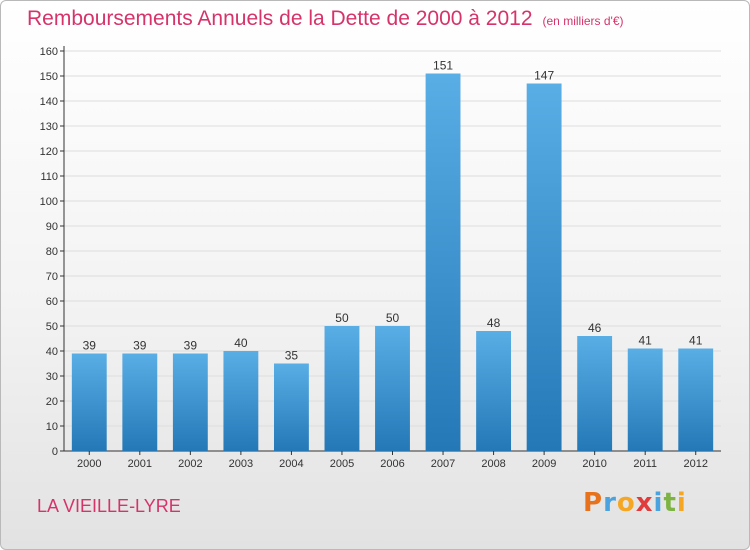 This screenshot has width=750, height=550. What do you see at coordinates (52, 302) in the screenshot?
I see `y-tick-label: 60` at bounding box center [52, 302].